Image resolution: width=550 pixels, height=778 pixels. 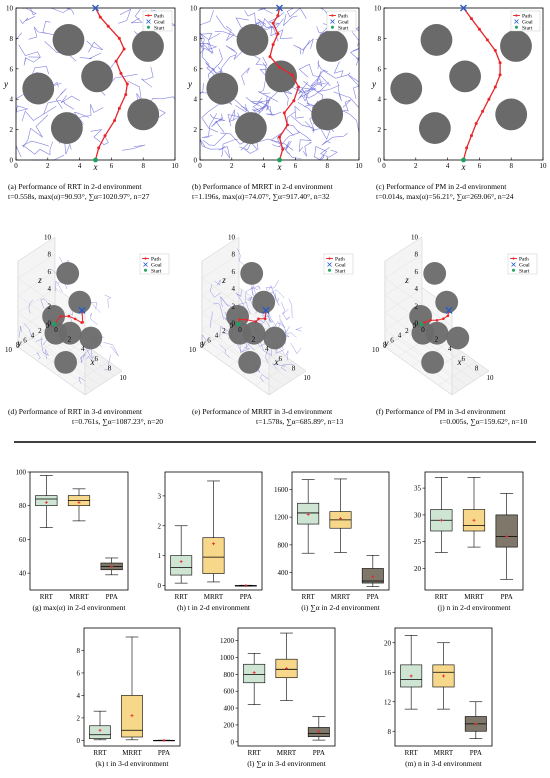 I want to click on y-tick-label: 0, so click(x=48, y=326).